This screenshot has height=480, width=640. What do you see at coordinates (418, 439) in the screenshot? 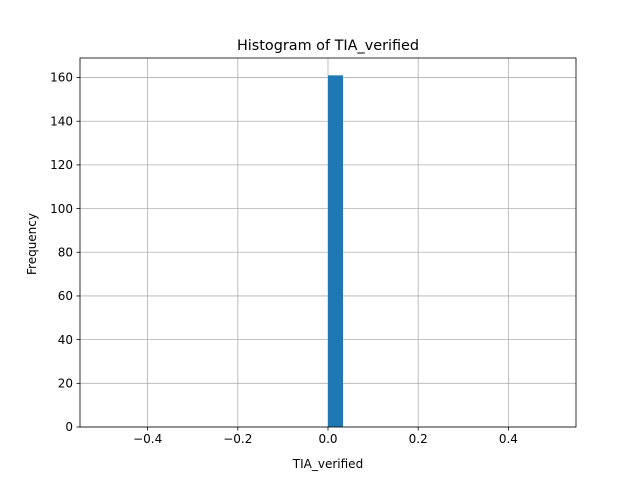
I see `x-tick-label: 0.2` at bounding box center [418, 439].